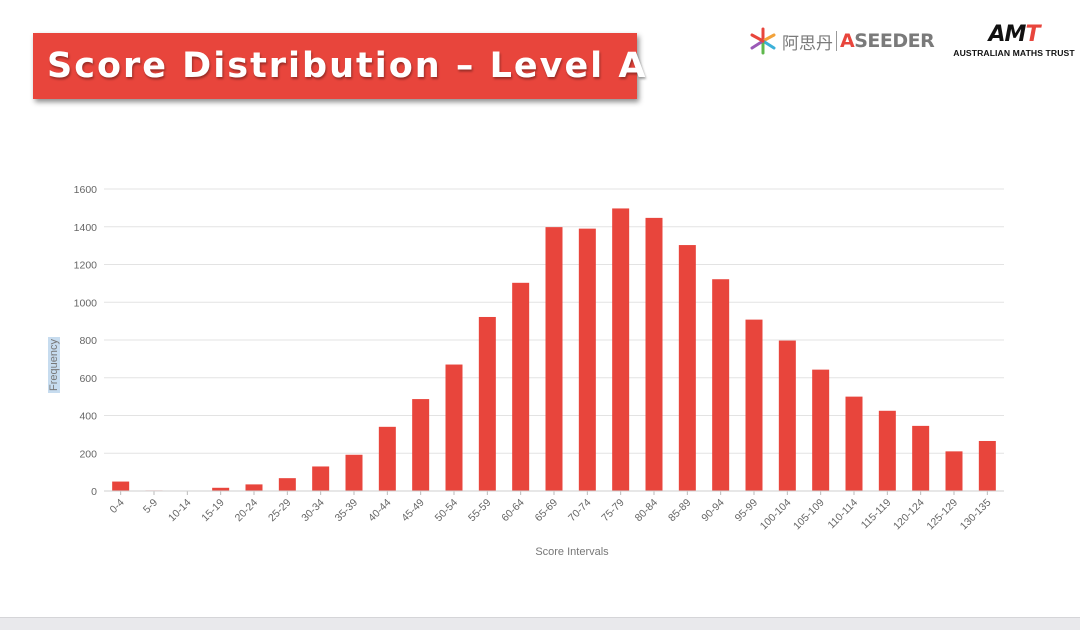 The height and width of the screenshot is (630, 1080). What do you see at coordinates (647, 511) in the screenshot?
I see `x-tick-label: 80-84` at bounding box center [647, 511].